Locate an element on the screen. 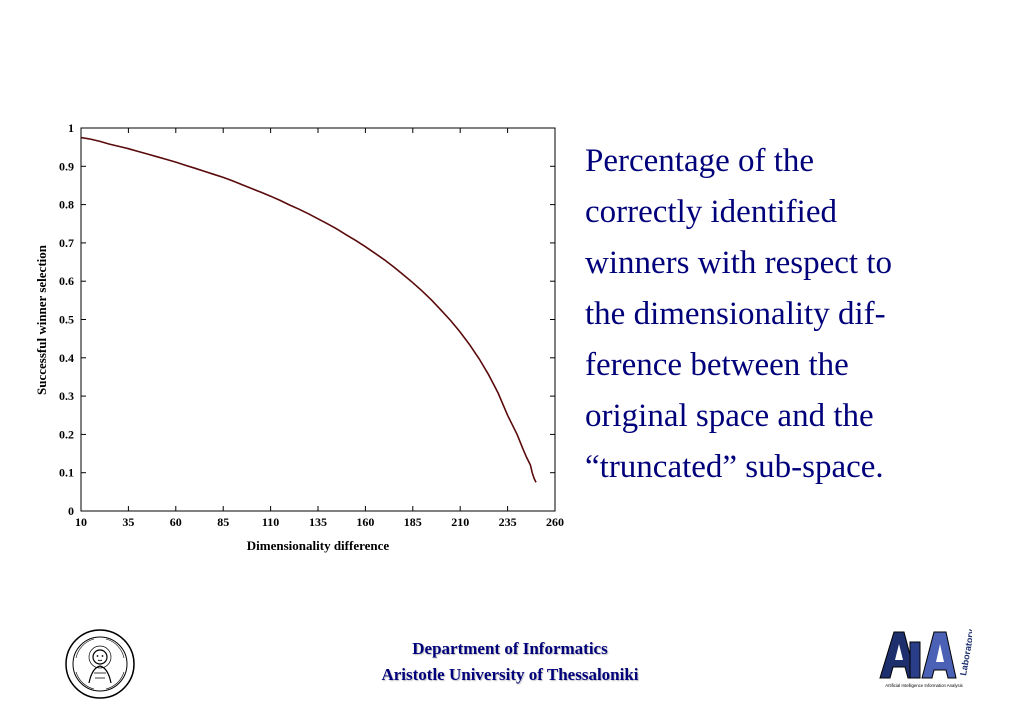 This screenshot has width=1023, height=708. x-tick-label: 110 is located at coordinates (270, 522).